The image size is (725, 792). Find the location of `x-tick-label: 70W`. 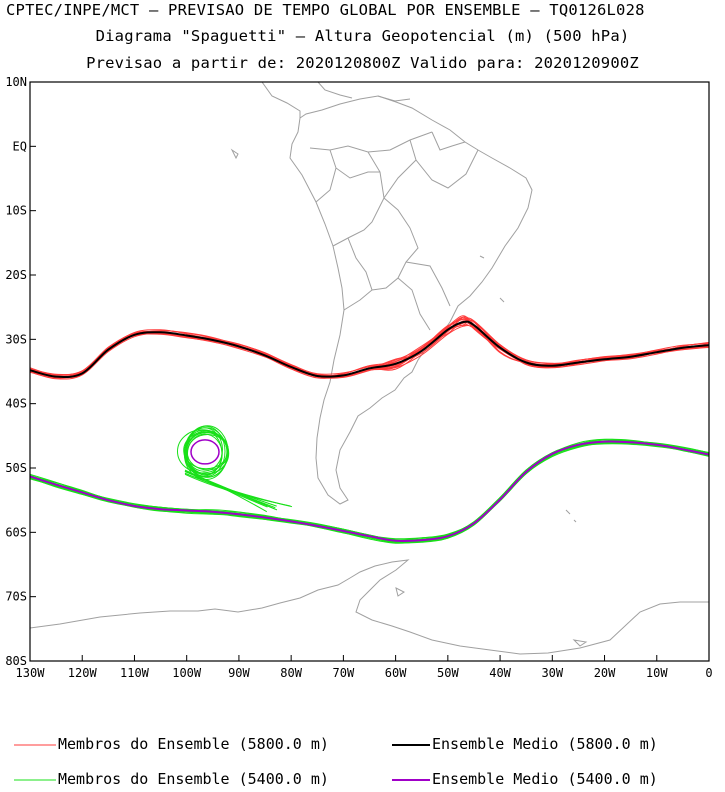

x-tick-label: 70W is located at coordinates (344, 673).